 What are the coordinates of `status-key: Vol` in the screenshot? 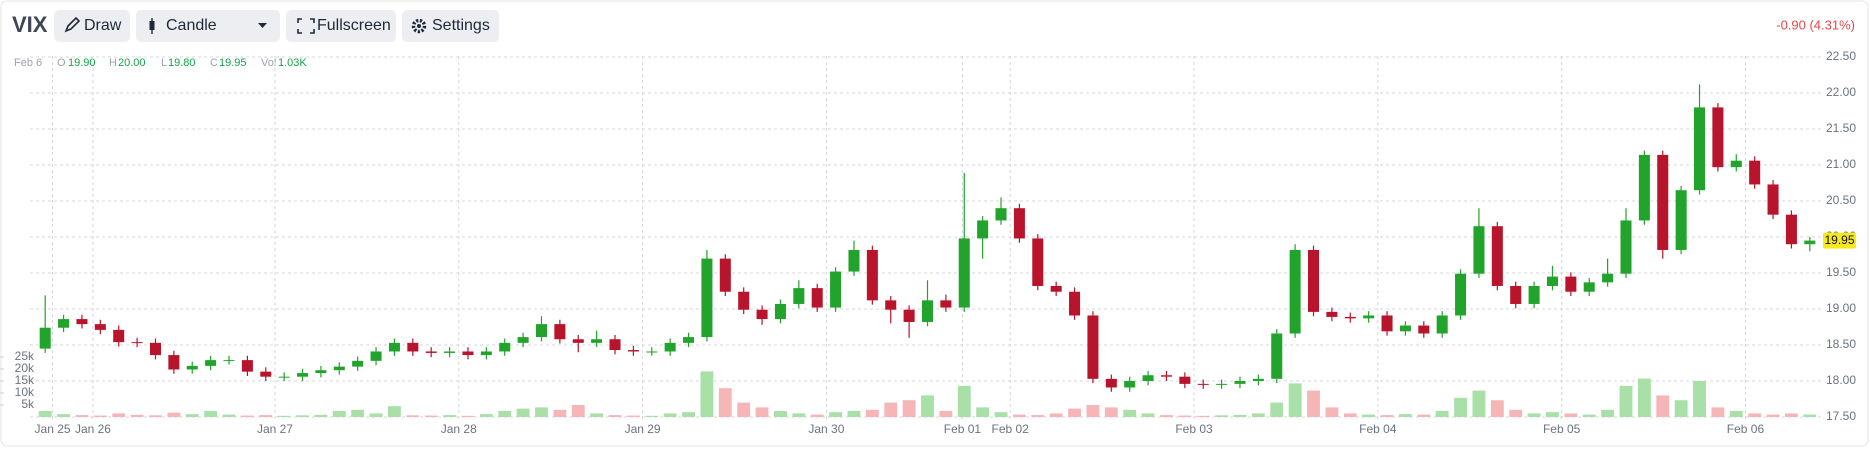 It's located at (268, 63).